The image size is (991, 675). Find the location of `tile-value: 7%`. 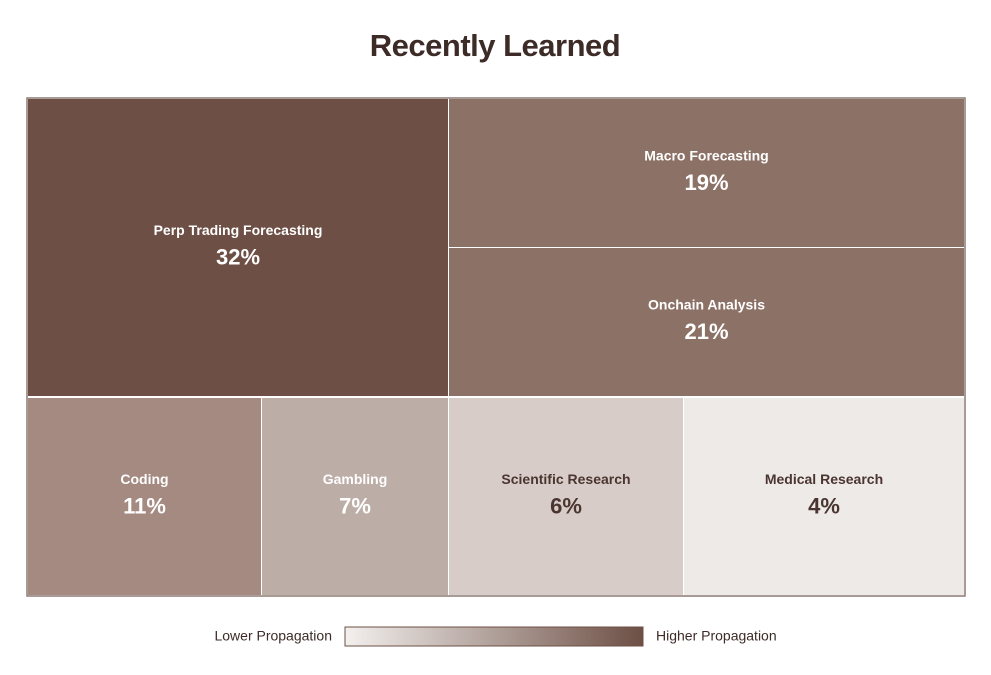

tile-value: 7% is located at coordinates (355, 505).